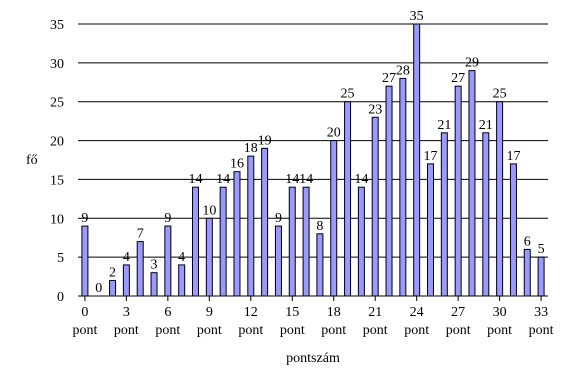  I want to click on x-axis-title: pontszám, so click(313, 358).